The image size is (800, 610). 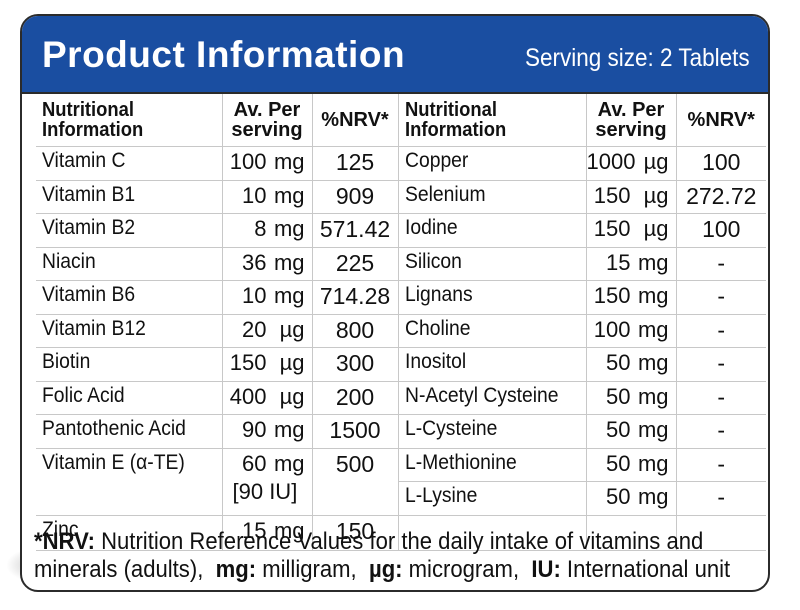 I want to click on nutrient-name: Vitamin B1, so click(x=129, y=196).